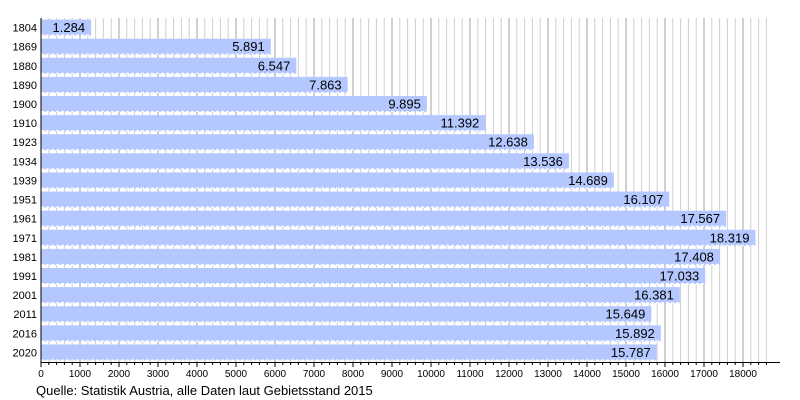 This screenshot has width=800, height=400. Describe the element at coordinates (730, 237) in the screenshot. I see `value-label: 18.319` at that location.